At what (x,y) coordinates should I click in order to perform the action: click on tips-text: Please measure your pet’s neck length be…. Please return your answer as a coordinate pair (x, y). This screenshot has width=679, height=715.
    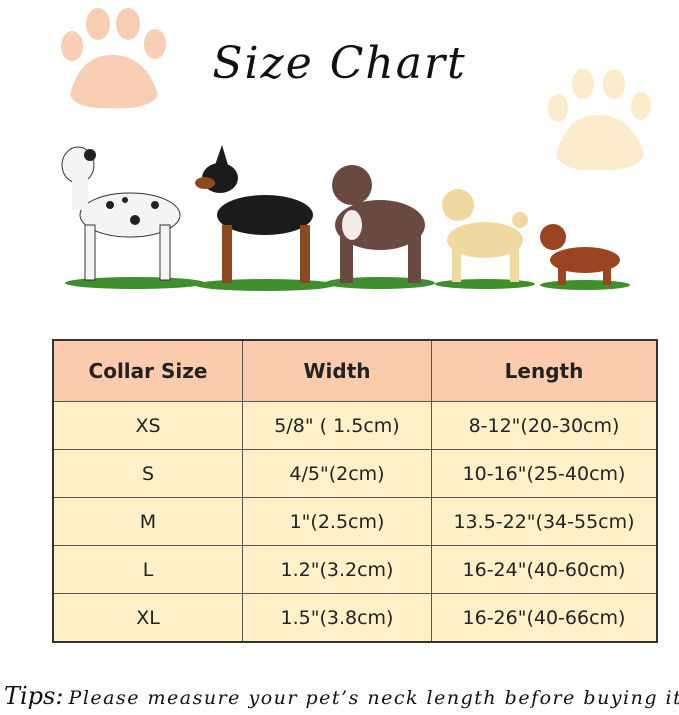
    Looking at the image, I should click on (373, 698).